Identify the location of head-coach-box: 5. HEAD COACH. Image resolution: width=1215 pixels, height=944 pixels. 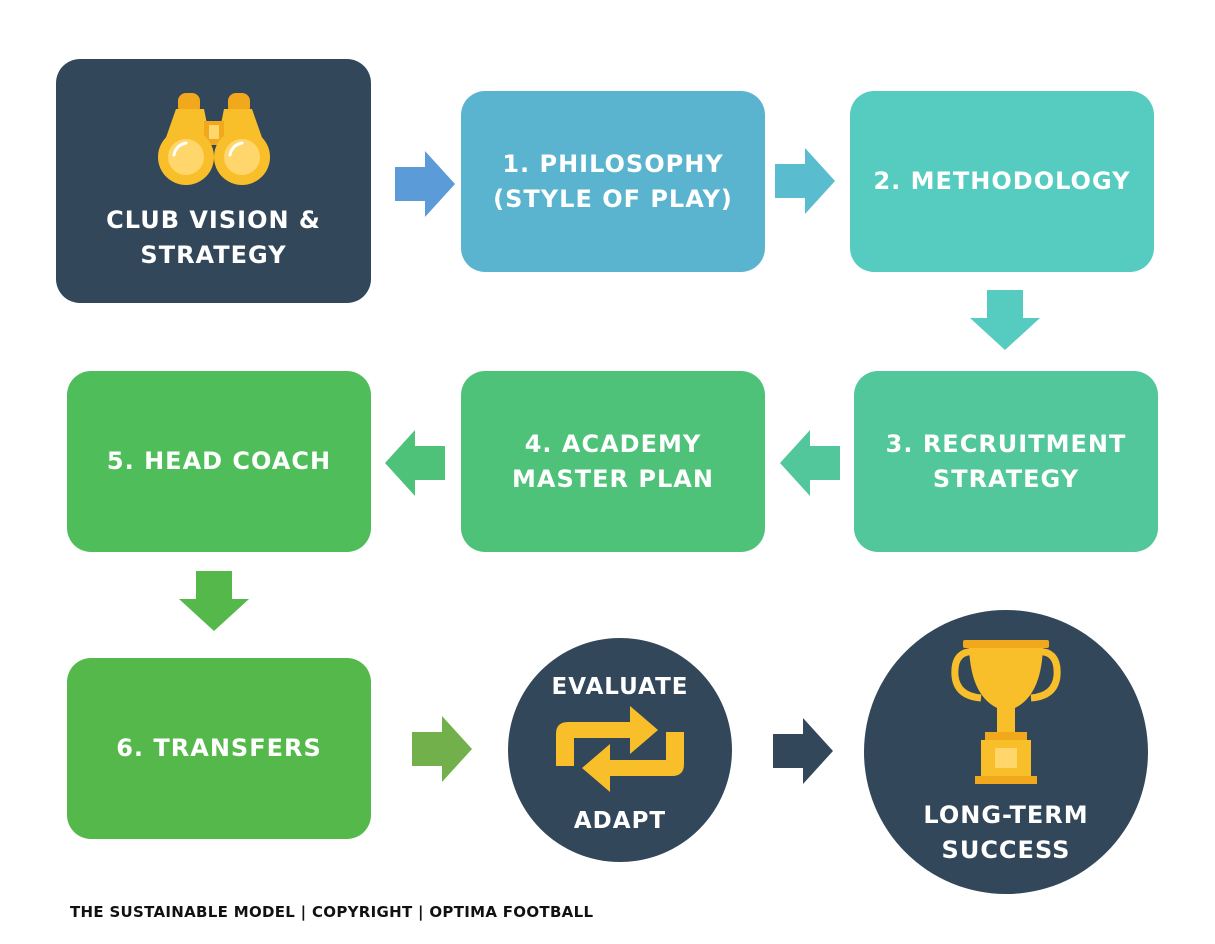
(219, 461).